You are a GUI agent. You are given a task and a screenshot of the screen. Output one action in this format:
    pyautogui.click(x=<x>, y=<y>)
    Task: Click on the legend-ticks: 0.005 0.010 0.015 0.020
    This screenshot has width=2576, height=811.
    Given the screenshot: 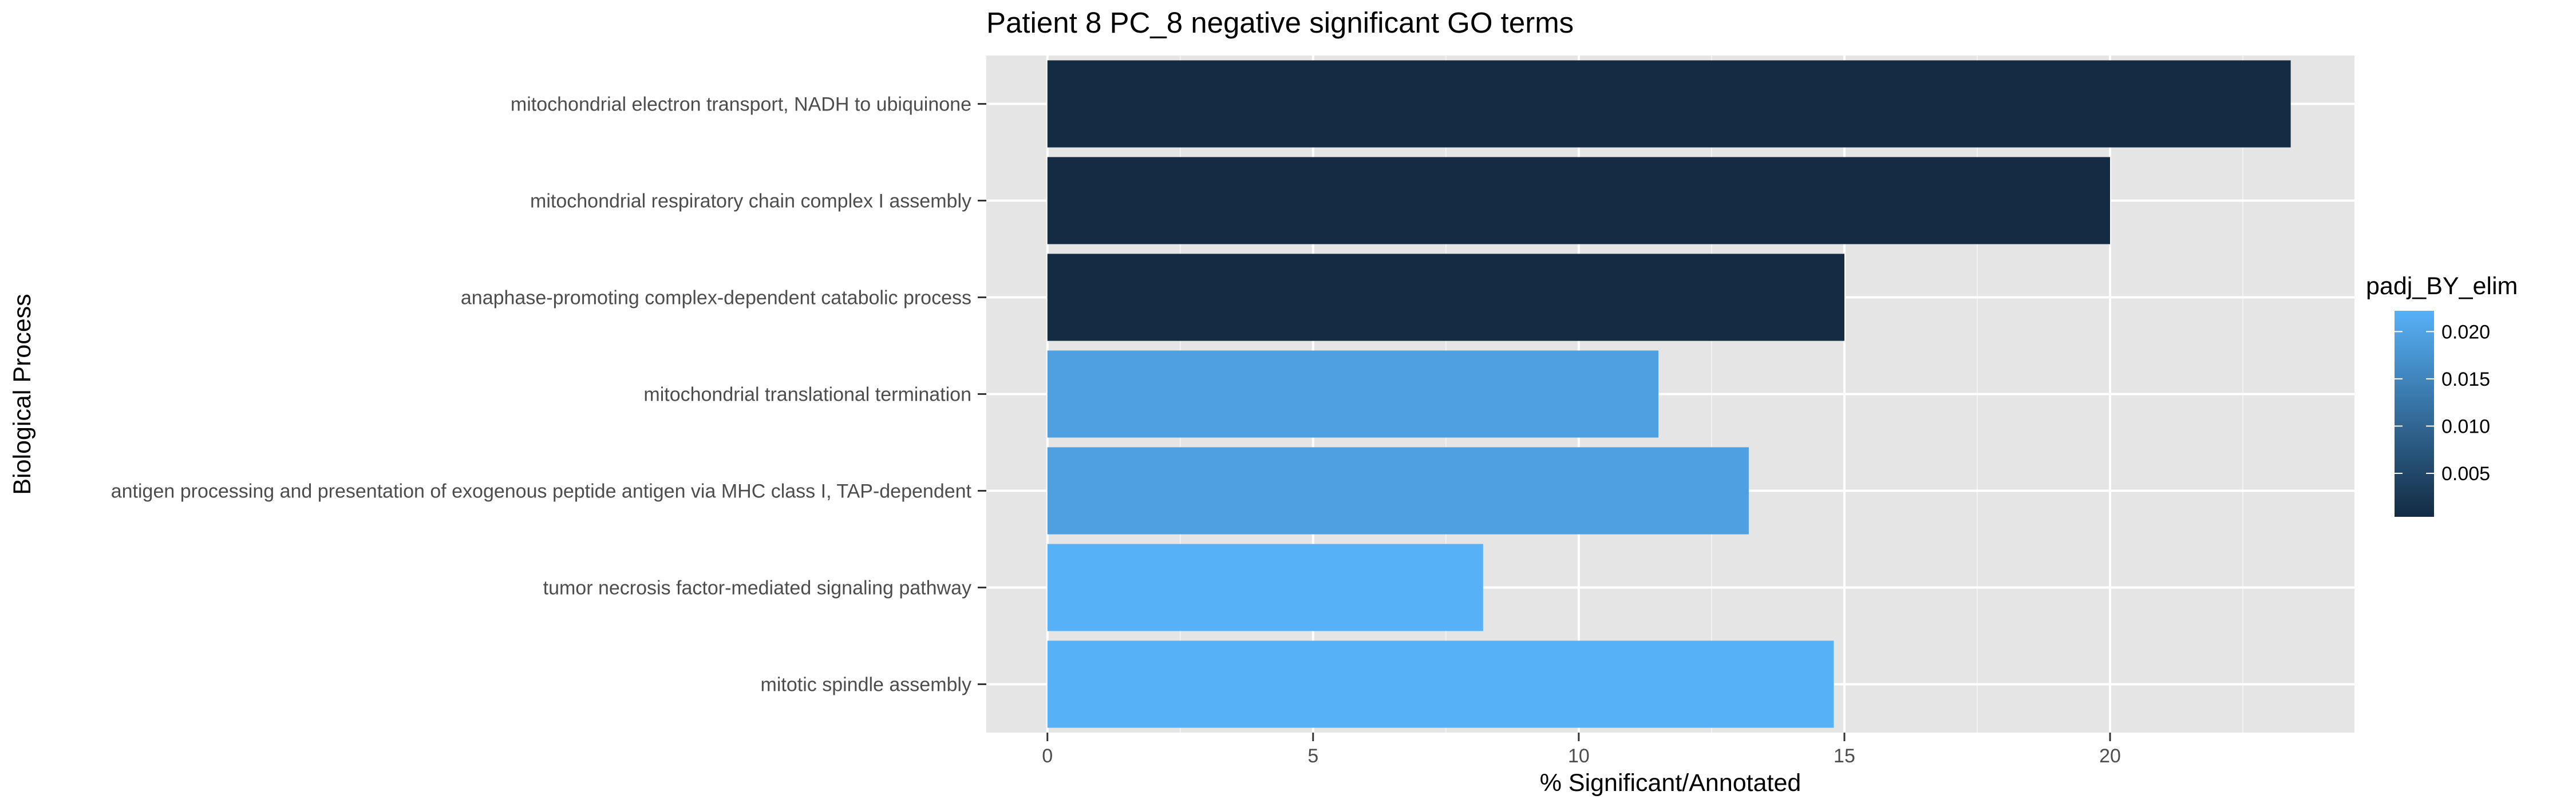 What is the action you would take?
    pyautogui.click(x=2442, y=403)
    